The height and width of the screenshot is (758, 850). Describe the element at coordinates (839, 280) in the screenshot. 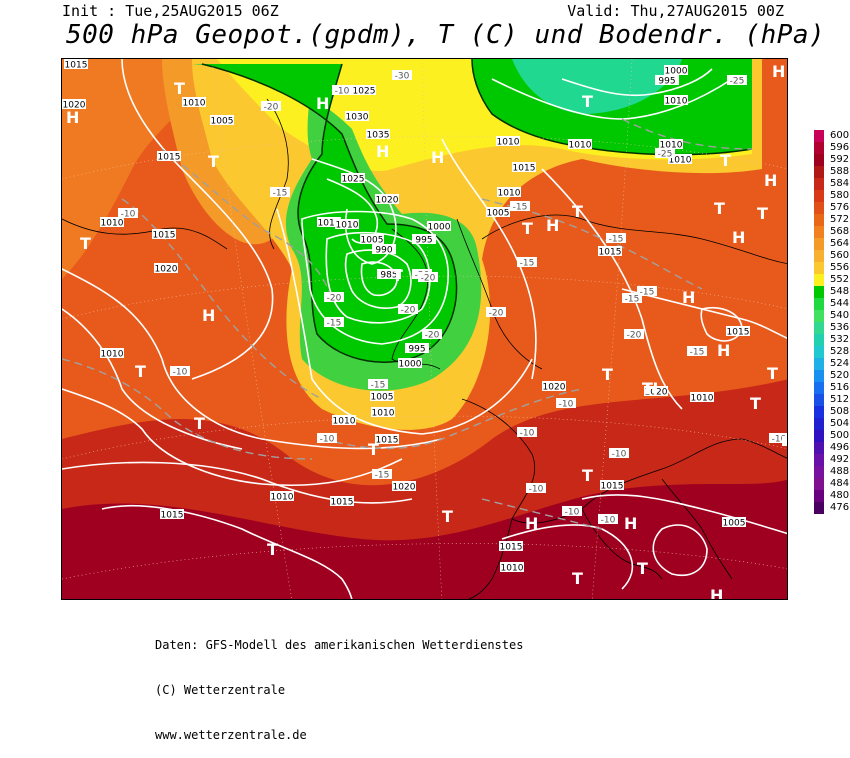

I see `scale-label: 552` at that location.